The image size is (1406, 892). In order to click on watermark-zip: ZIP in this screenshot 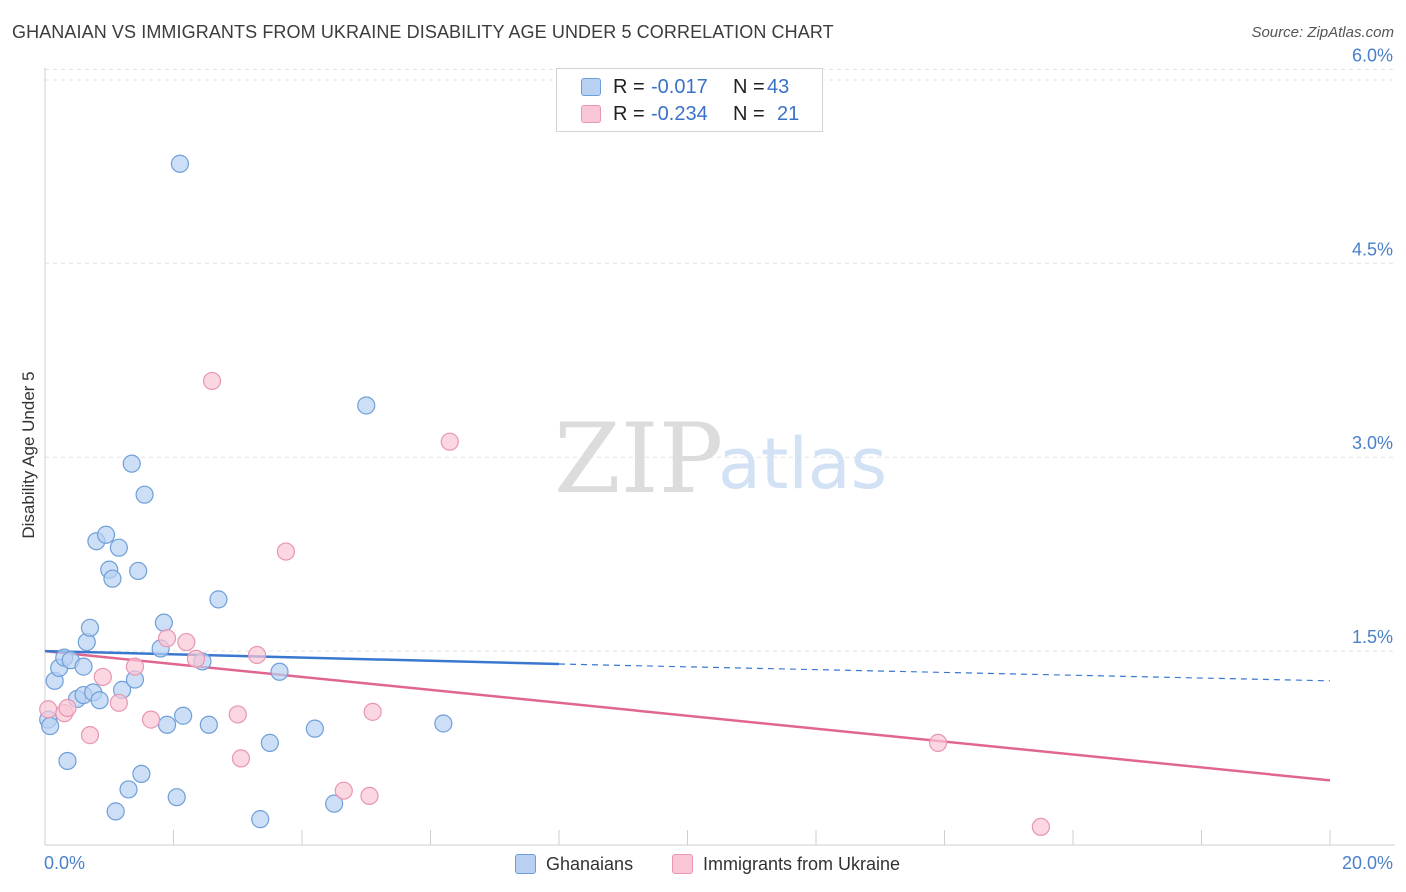, I will do `click(638, 459)`.